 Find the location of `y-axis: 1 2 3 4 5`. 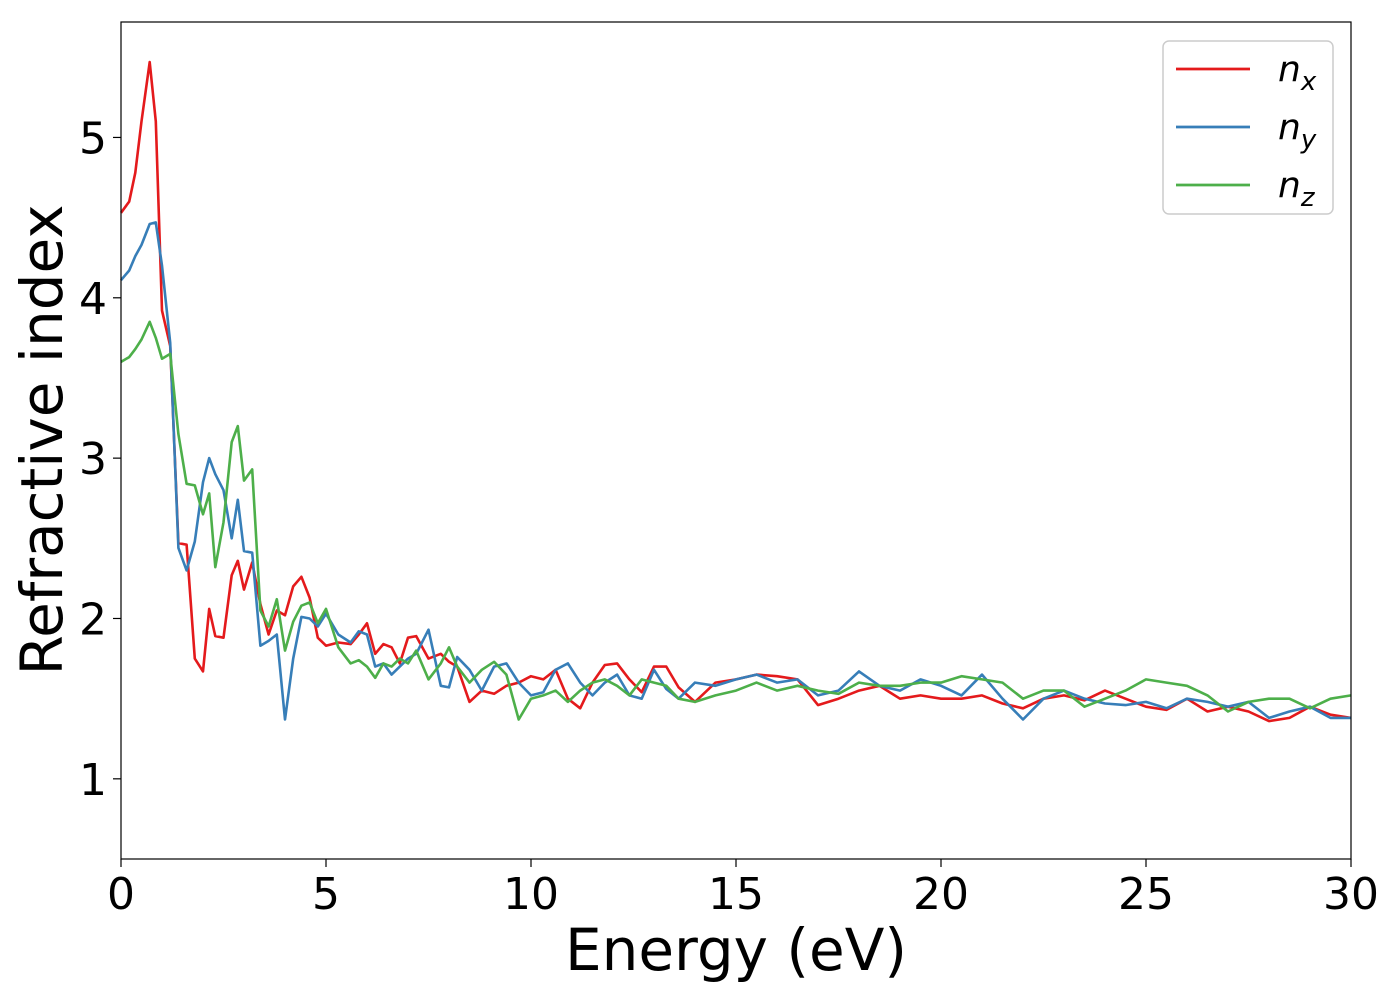

y-axis: 1 2 3 4 5 is located at coordinates (100, 459).